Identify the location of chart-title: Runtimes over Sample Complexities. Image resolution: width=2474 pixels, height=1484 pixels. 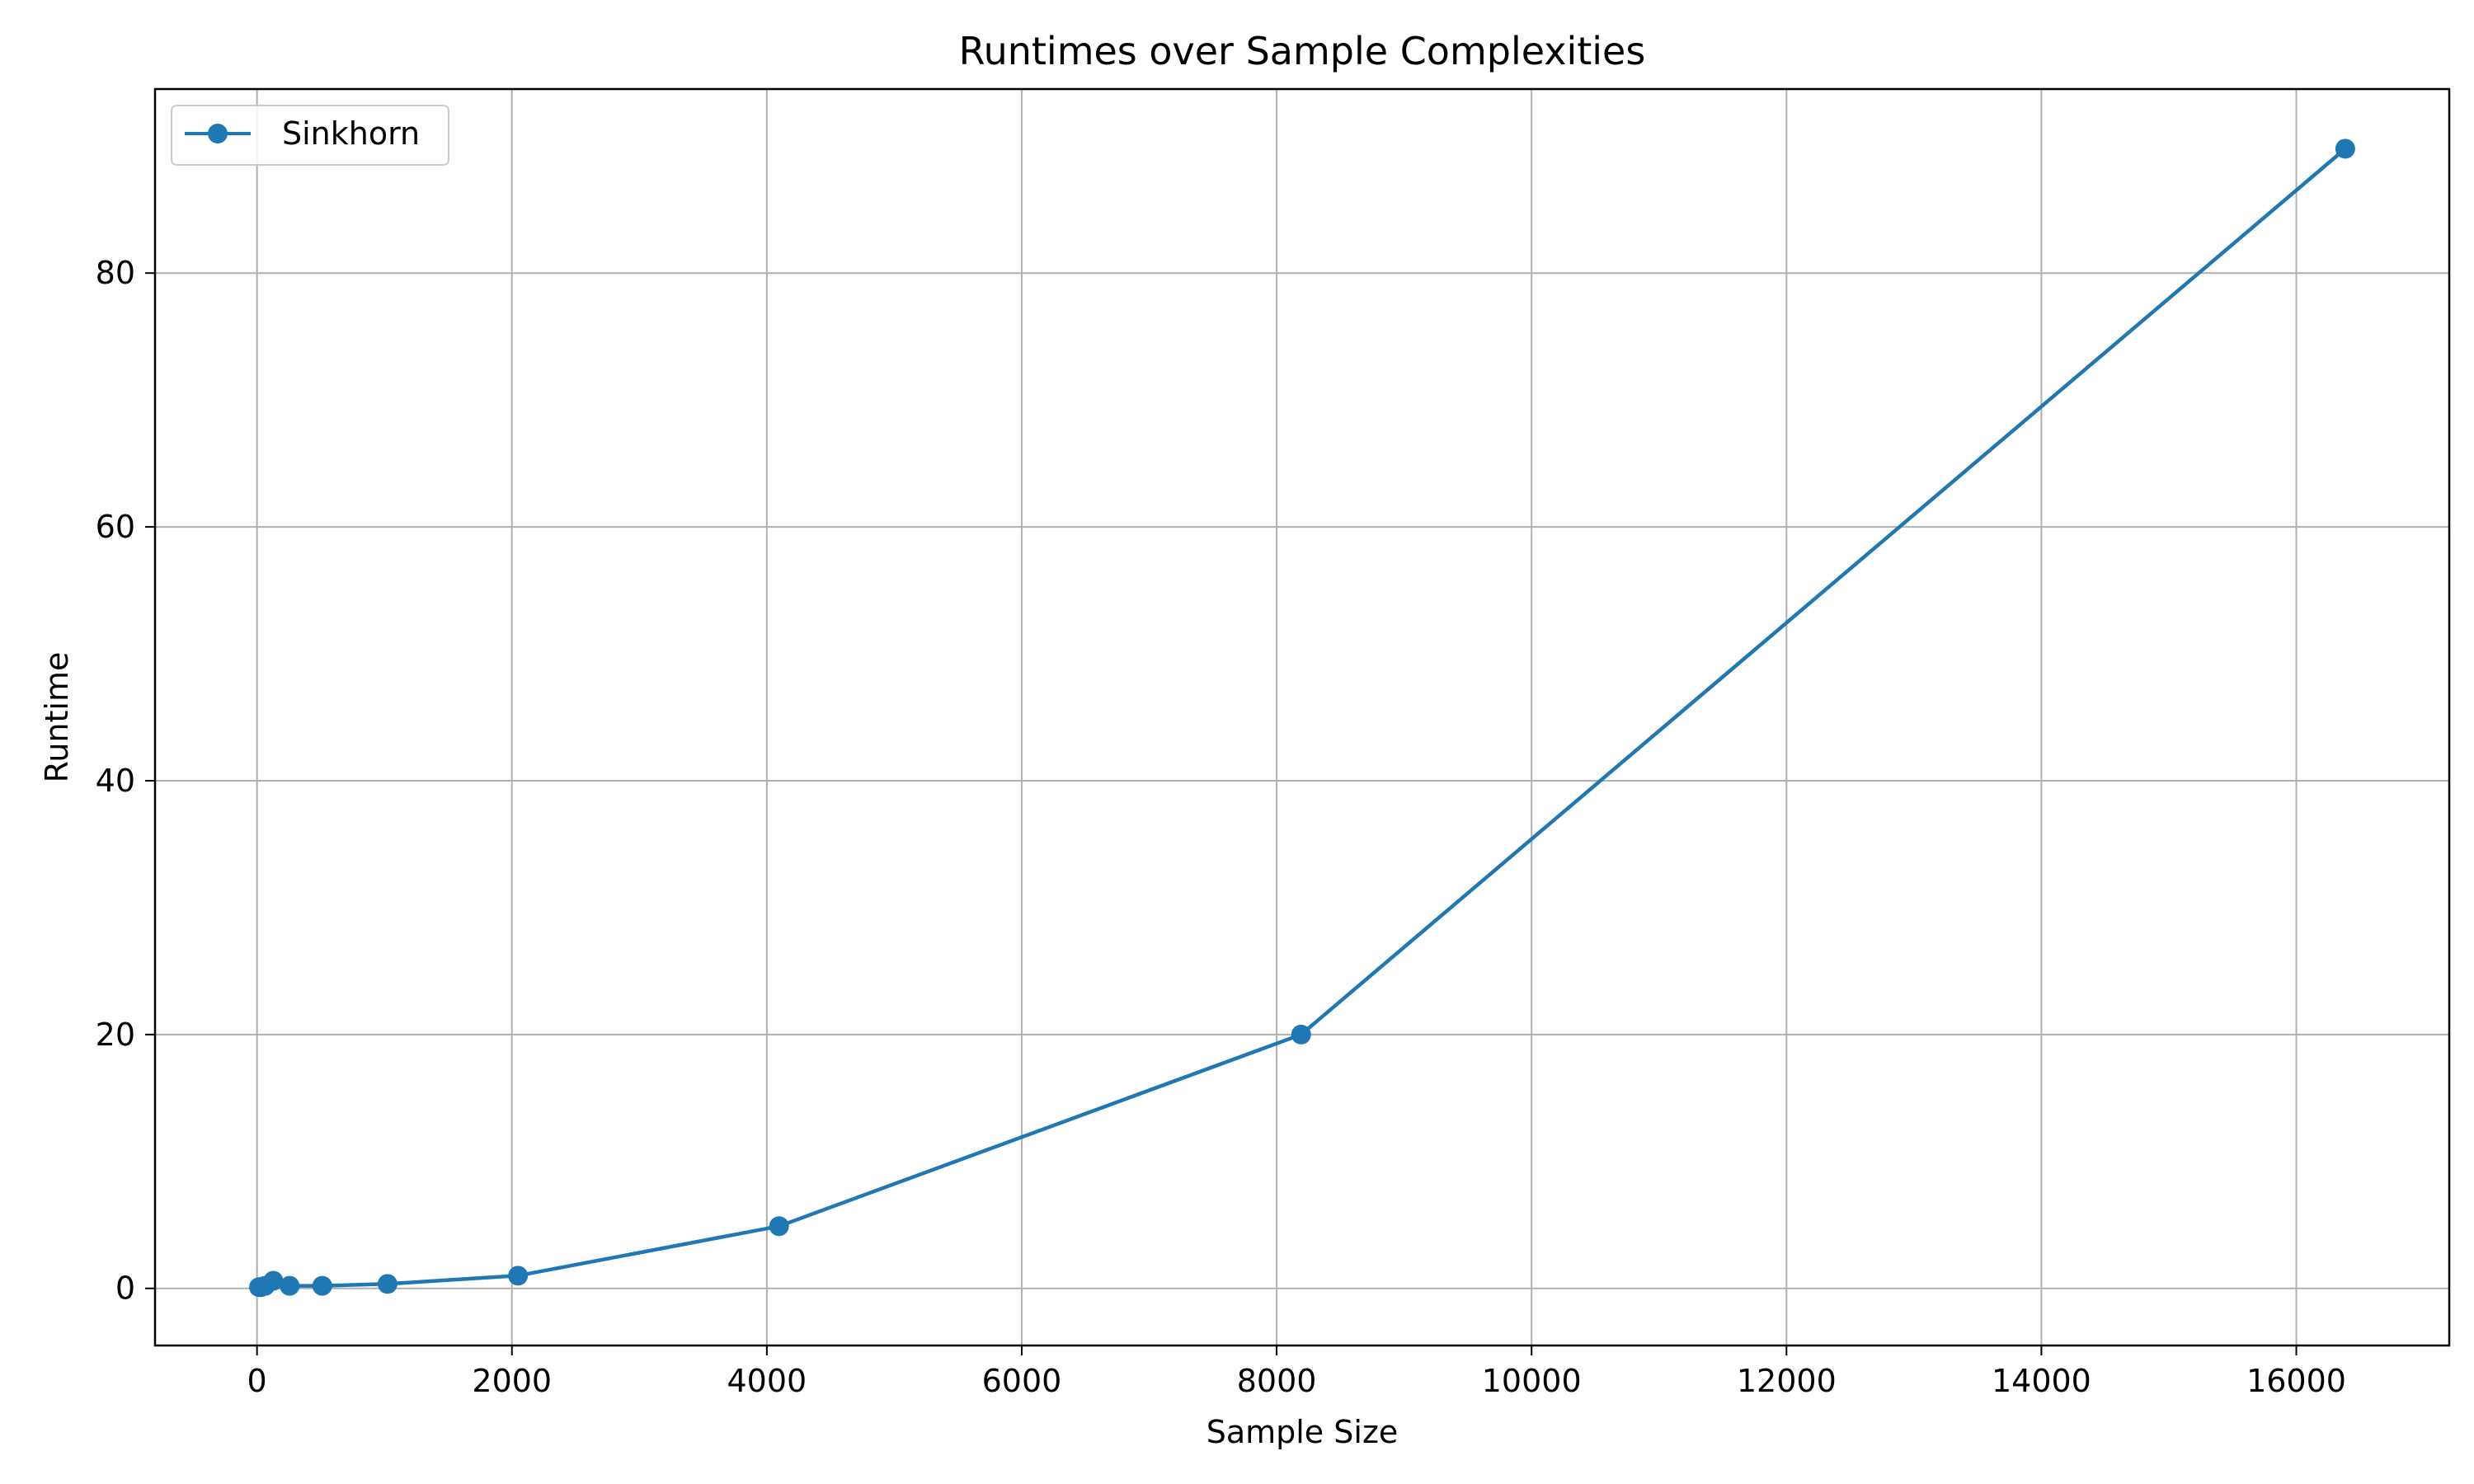
(1302, 51).